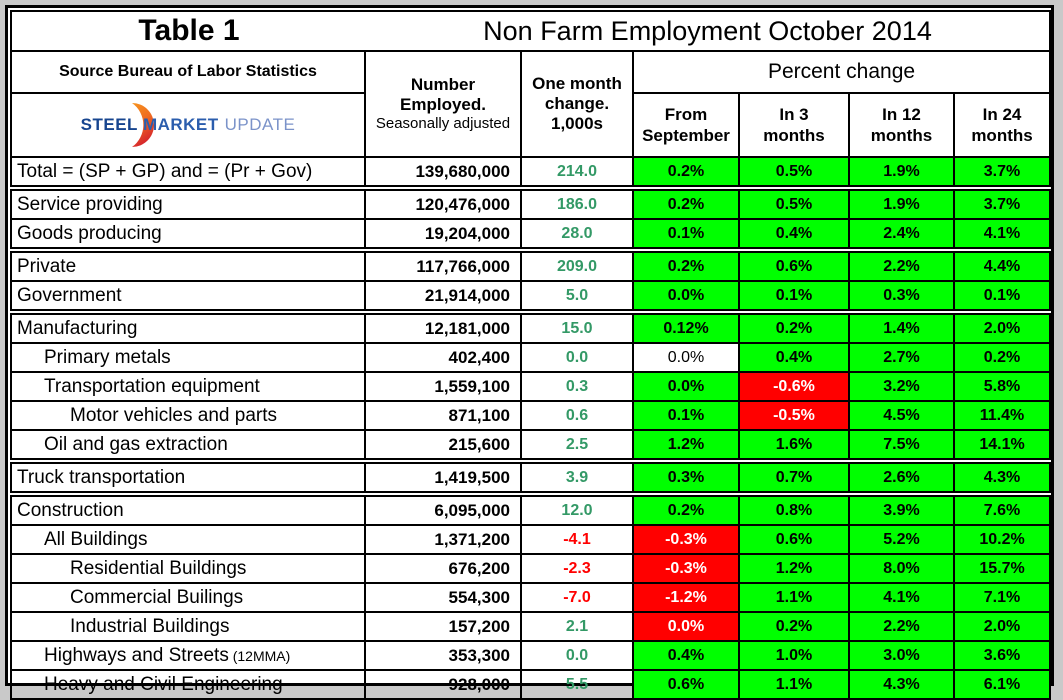 Image resolution: width=1063 pixels, height=700 pixels. I want to click on pct-in-24-months: 11.4%, so click(1002, 415).